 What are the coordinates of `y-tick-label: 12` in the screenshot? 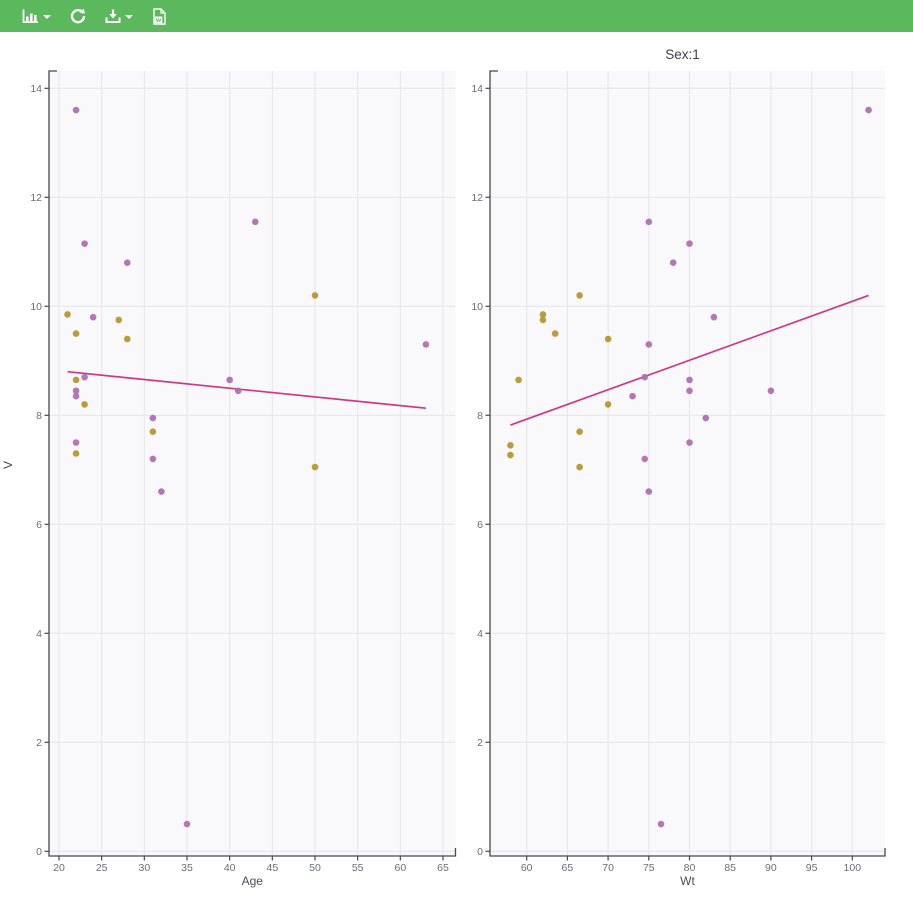 It's located at (477, 198).